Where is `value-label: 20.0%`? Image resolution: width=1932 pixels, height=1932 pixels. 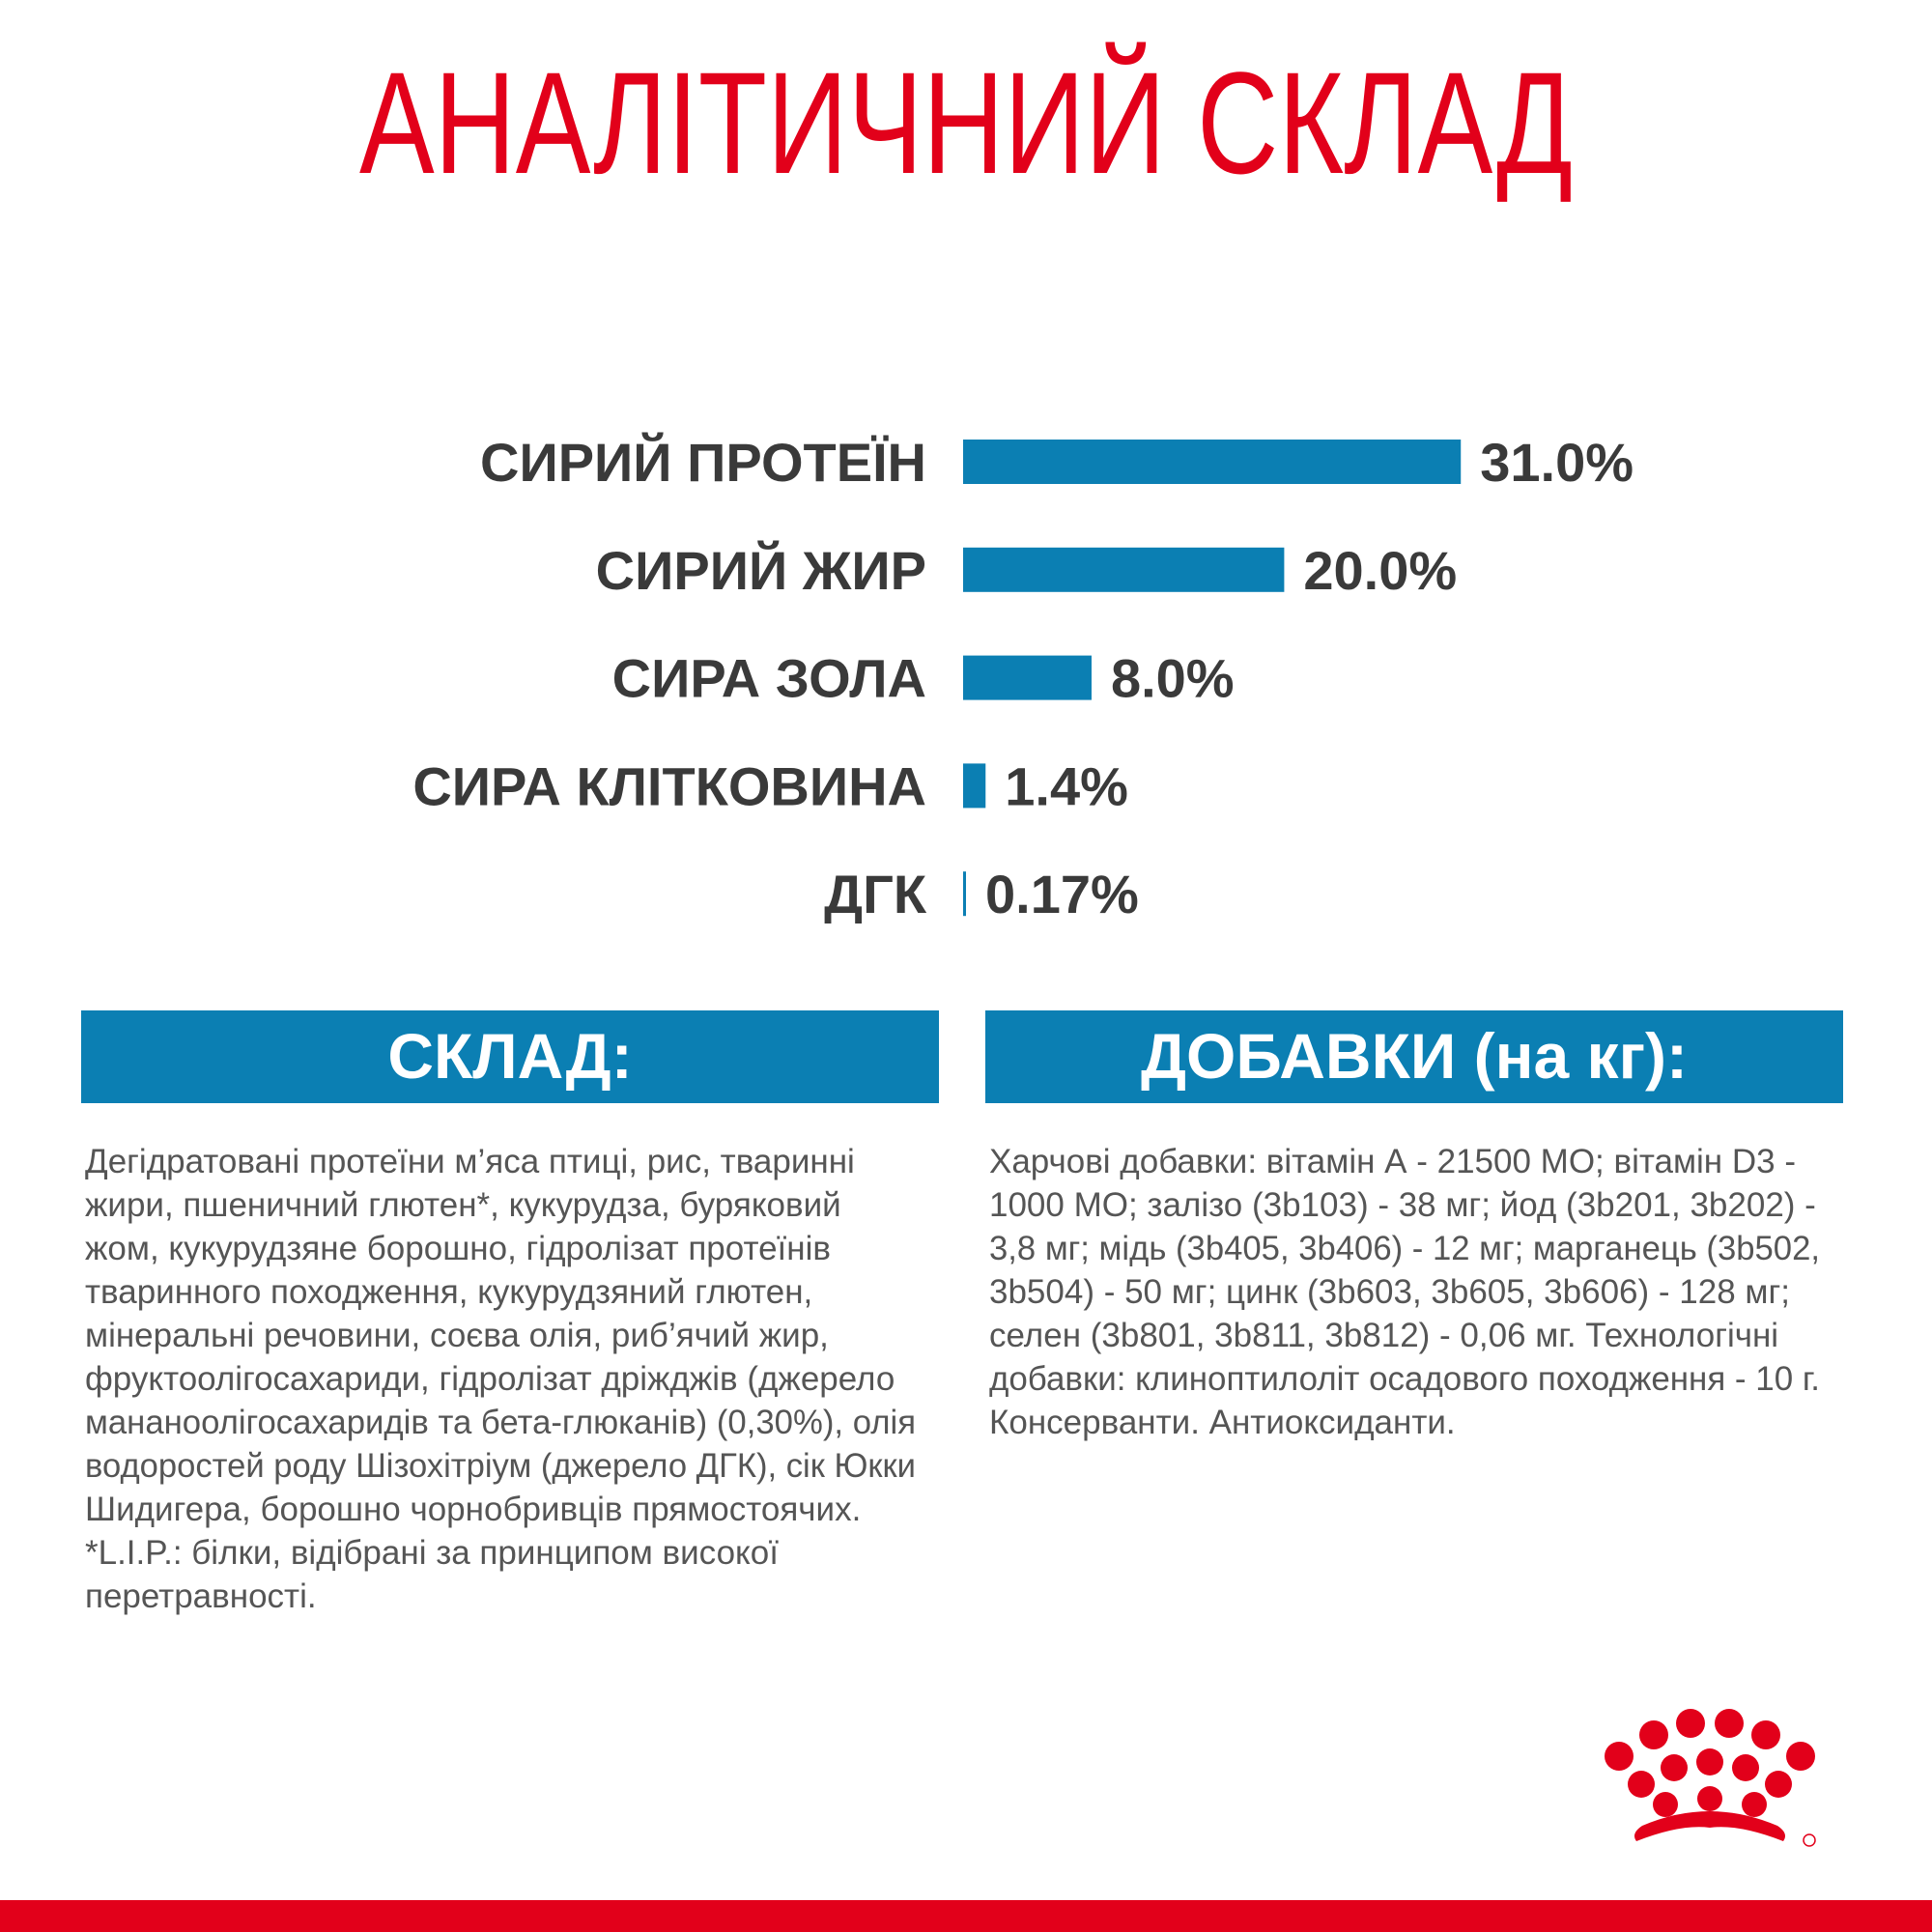 value-label: 20.0% is located at coordinates (1380, 570).